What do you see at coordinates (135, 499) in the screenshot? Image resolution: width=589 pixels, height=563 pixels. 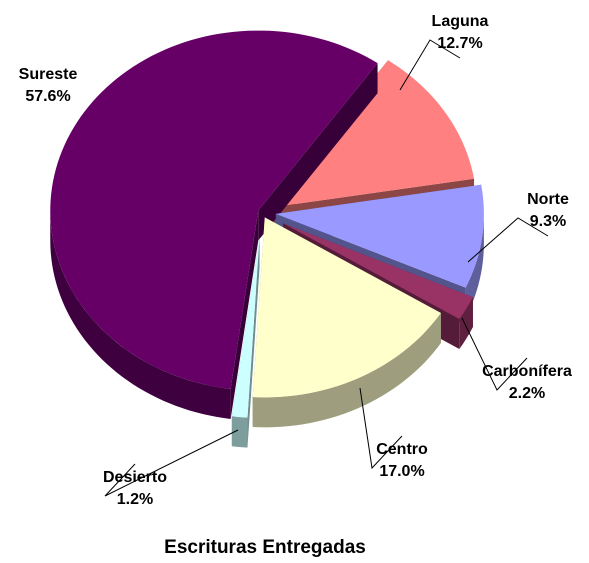 I see `value-label: 1.2%` at bounding box center [135, 499].